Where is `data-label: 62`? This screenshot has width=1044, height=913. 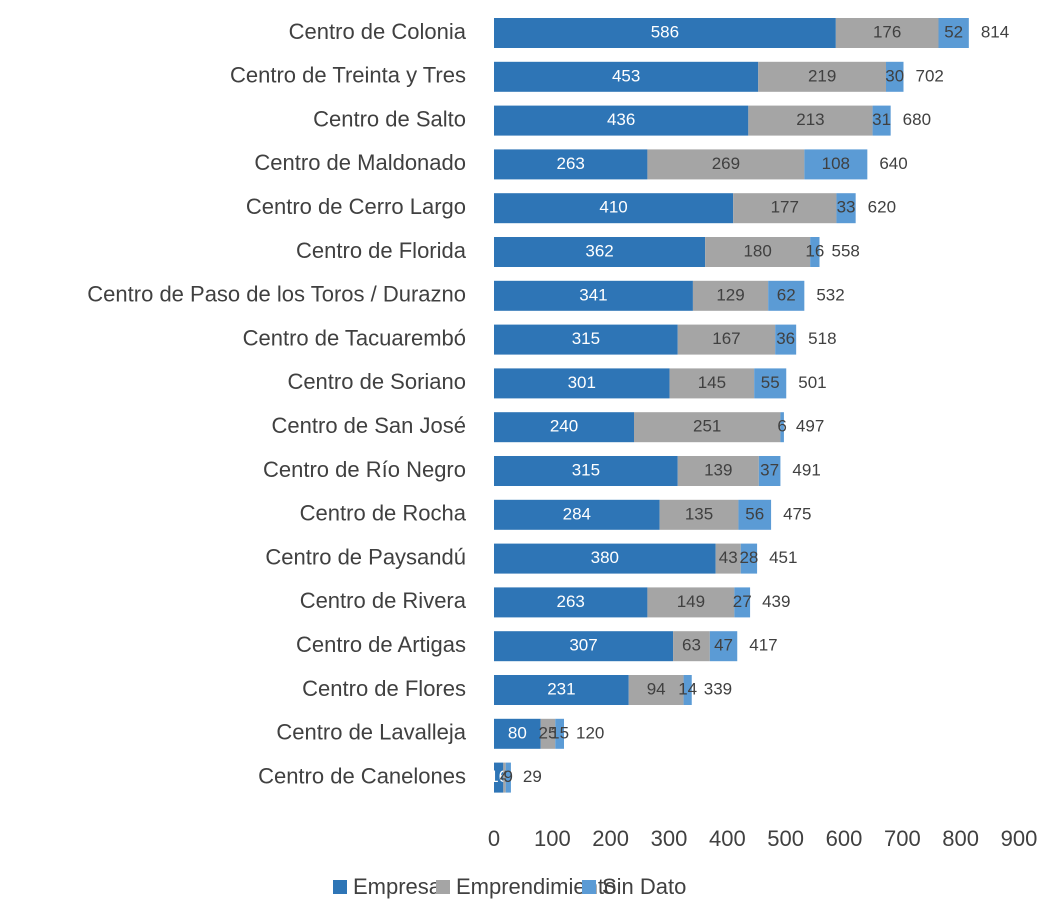 data-label: 62 is located at coordinates (786, 294).